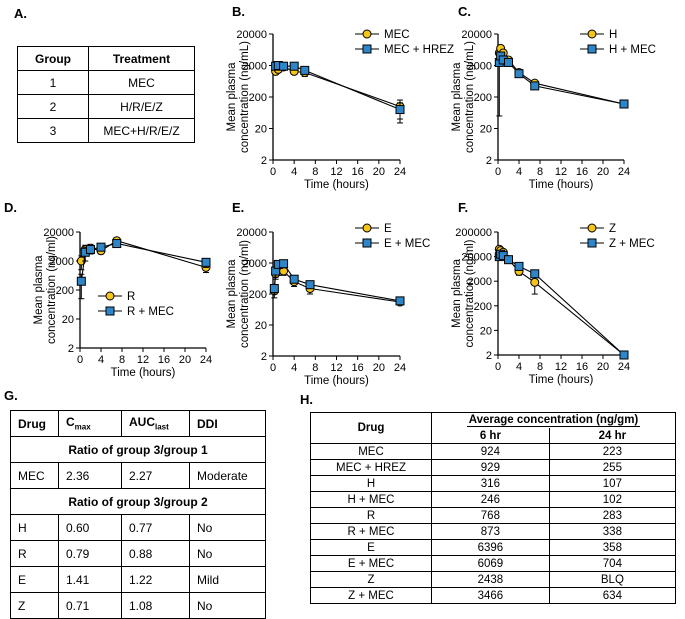 This screenshot has height=619, width=685. I want to click on legend-label: E, so click(388, 229).